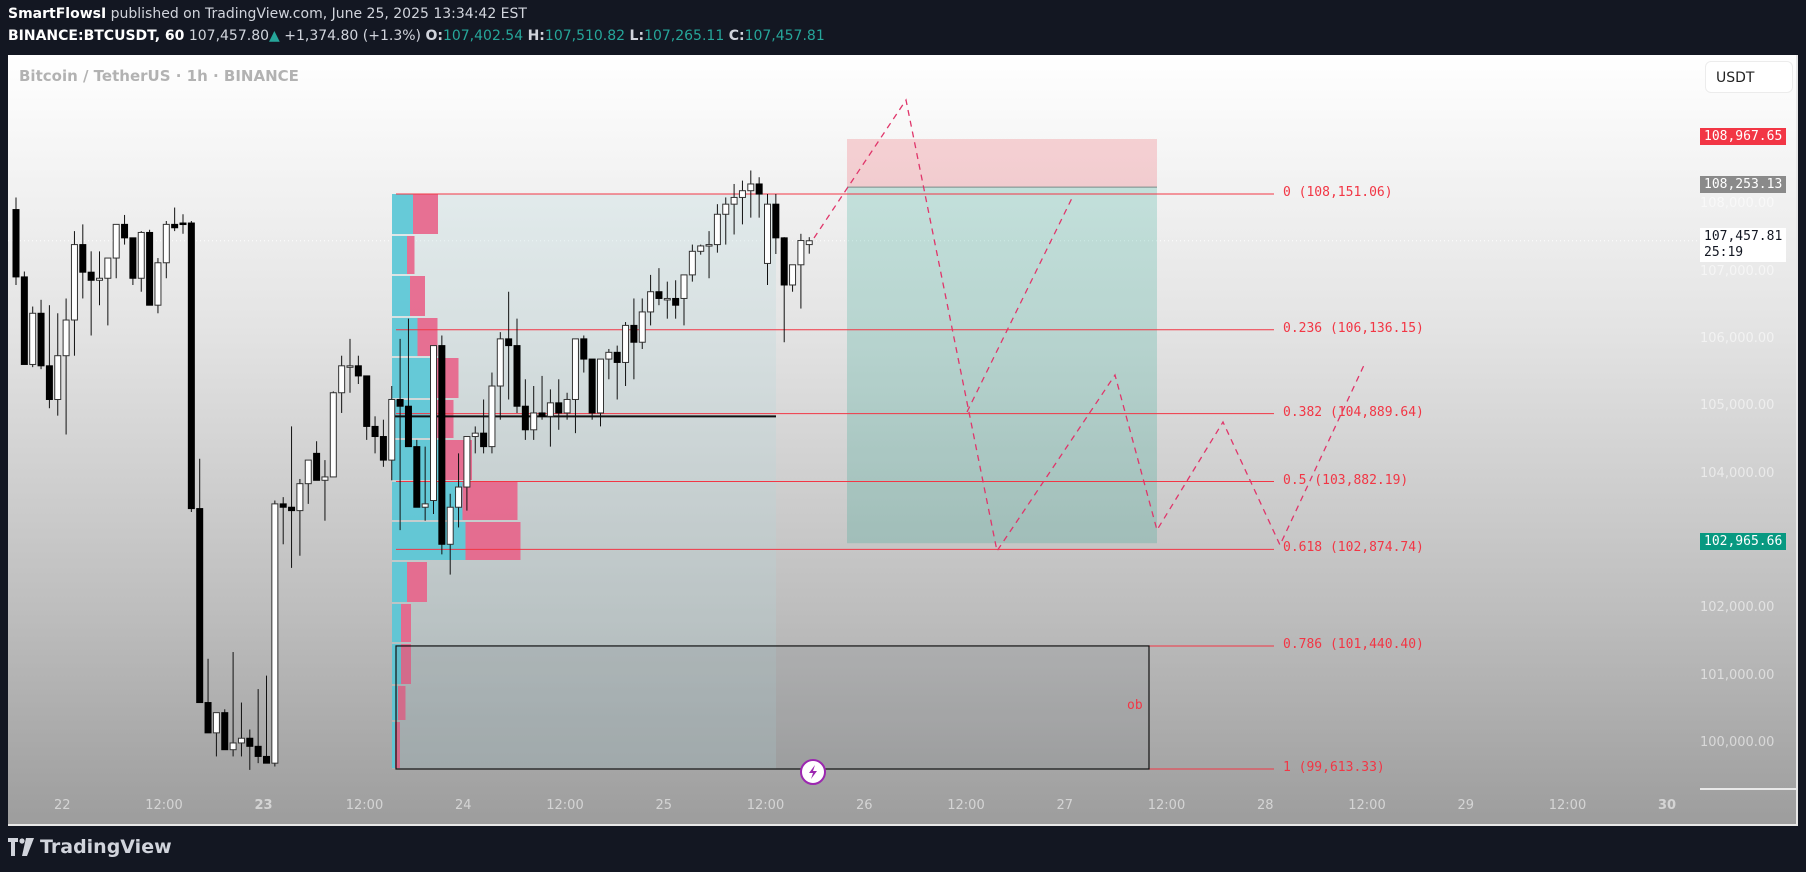  What do you see at coordinates (62, 805) in the screenshot?
I see `time-tick: 22` at bounding box center [62, 805].